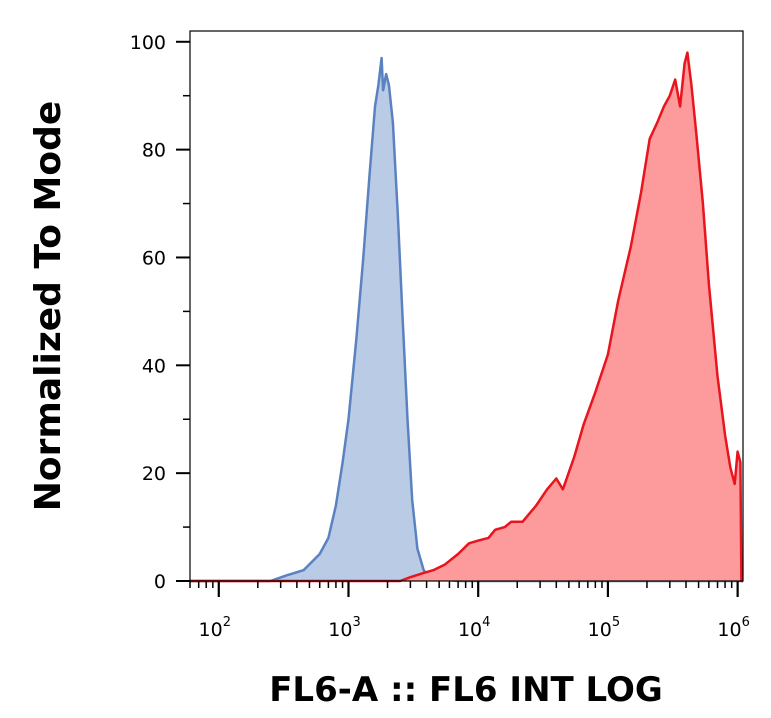 This screenshot has width=771, height=718. Describe the element at coordinates (344, 628) in the screenshot. I see `x-tick-label: 10³` at that location.